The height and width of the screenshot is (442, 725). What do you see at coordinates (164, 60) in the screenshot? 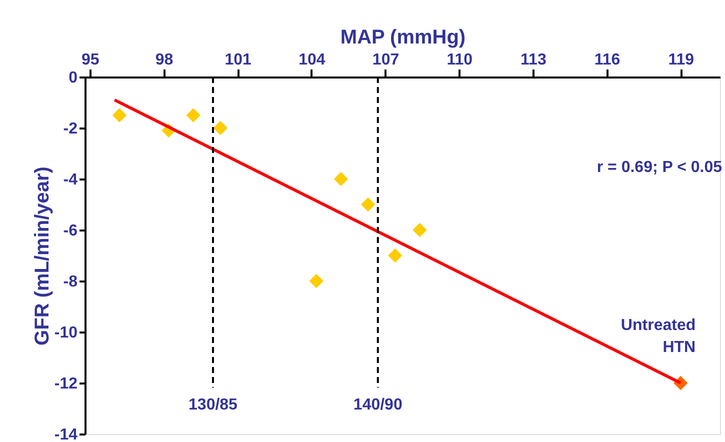
I see `x-tick-label: 98` at bounding box center [164, 60].